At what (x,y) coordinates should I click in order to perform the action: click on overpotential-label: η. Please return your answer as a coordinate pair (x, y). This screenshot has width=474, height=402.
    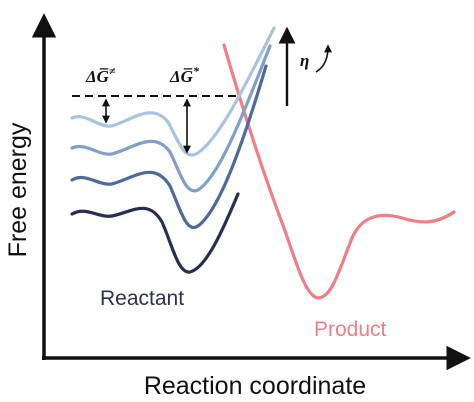
    Looking at the image, I should click on (304, 60).